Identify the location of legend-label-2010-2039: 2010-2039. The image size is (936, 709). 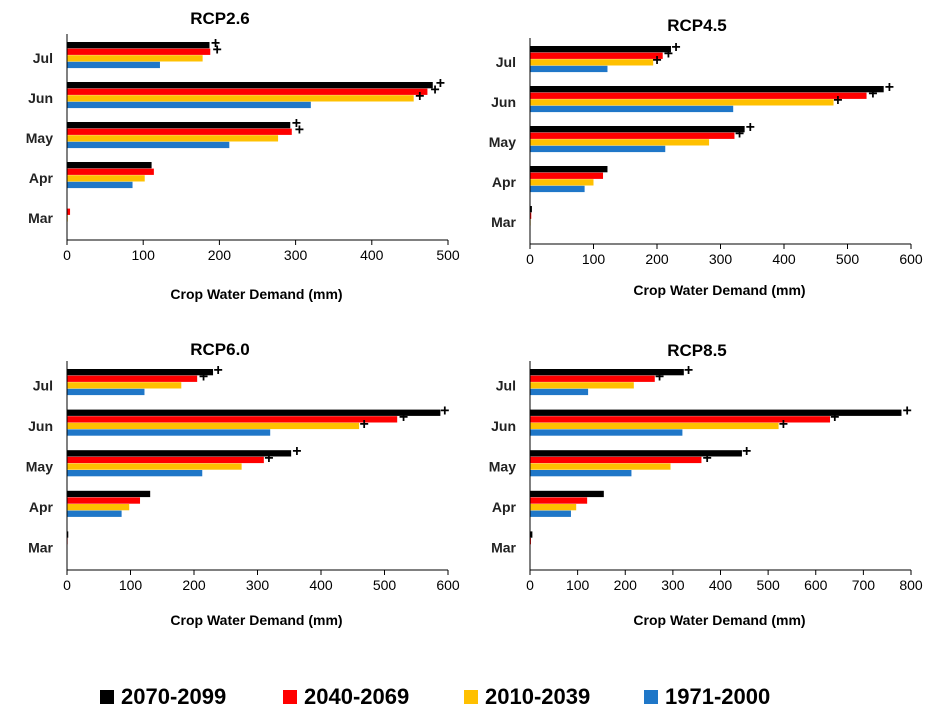
(537, 696).